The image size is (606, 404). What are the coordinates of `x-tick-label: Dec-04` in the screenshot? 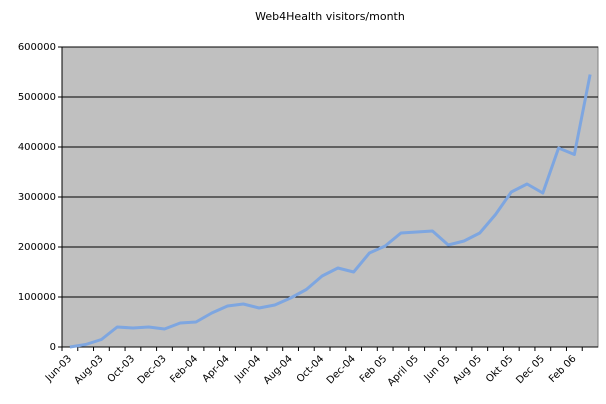 It's located at (341, 369).